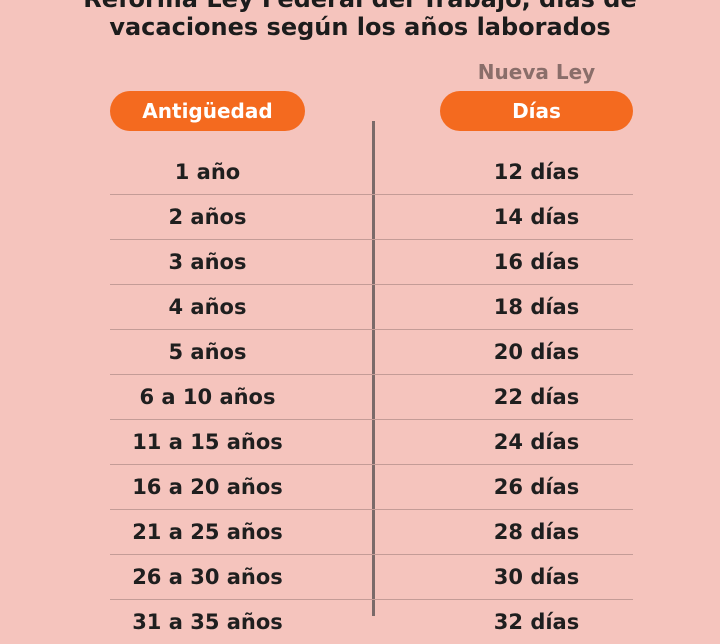 This screenshot has width=720, height=644. I want to click on table-row: 26 a 30 años 30 días, so click(371, 577).